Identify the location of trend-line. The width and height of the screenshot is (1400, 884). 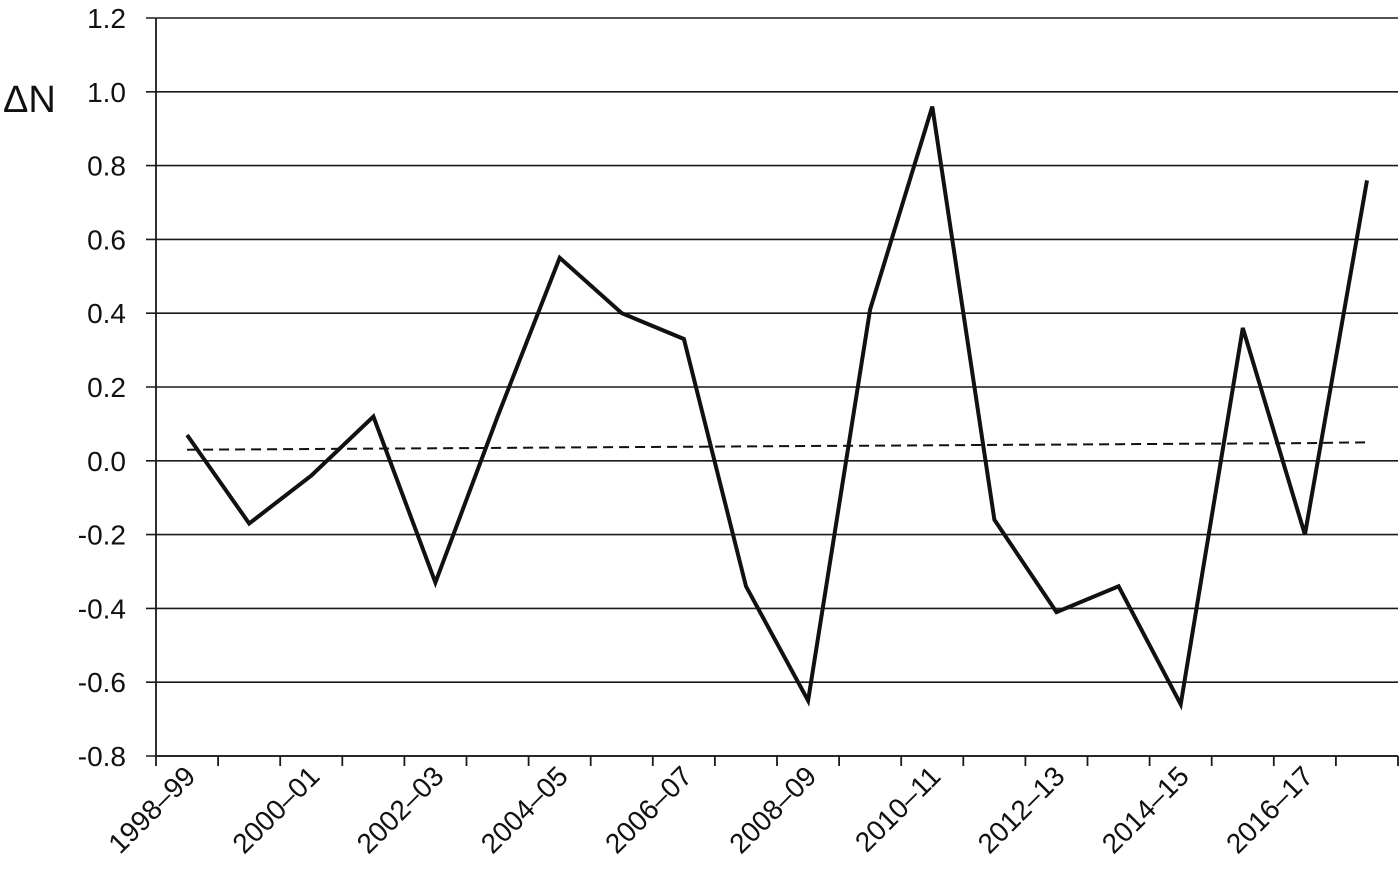
(777, 446).